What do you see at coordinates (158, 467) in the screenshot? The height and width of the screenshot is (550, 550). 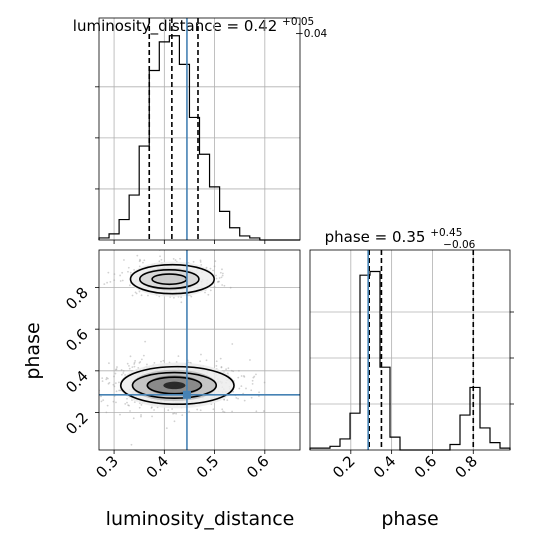 I see `joint-xtick-label-1: 0.4` at bounding box center [158, 467].